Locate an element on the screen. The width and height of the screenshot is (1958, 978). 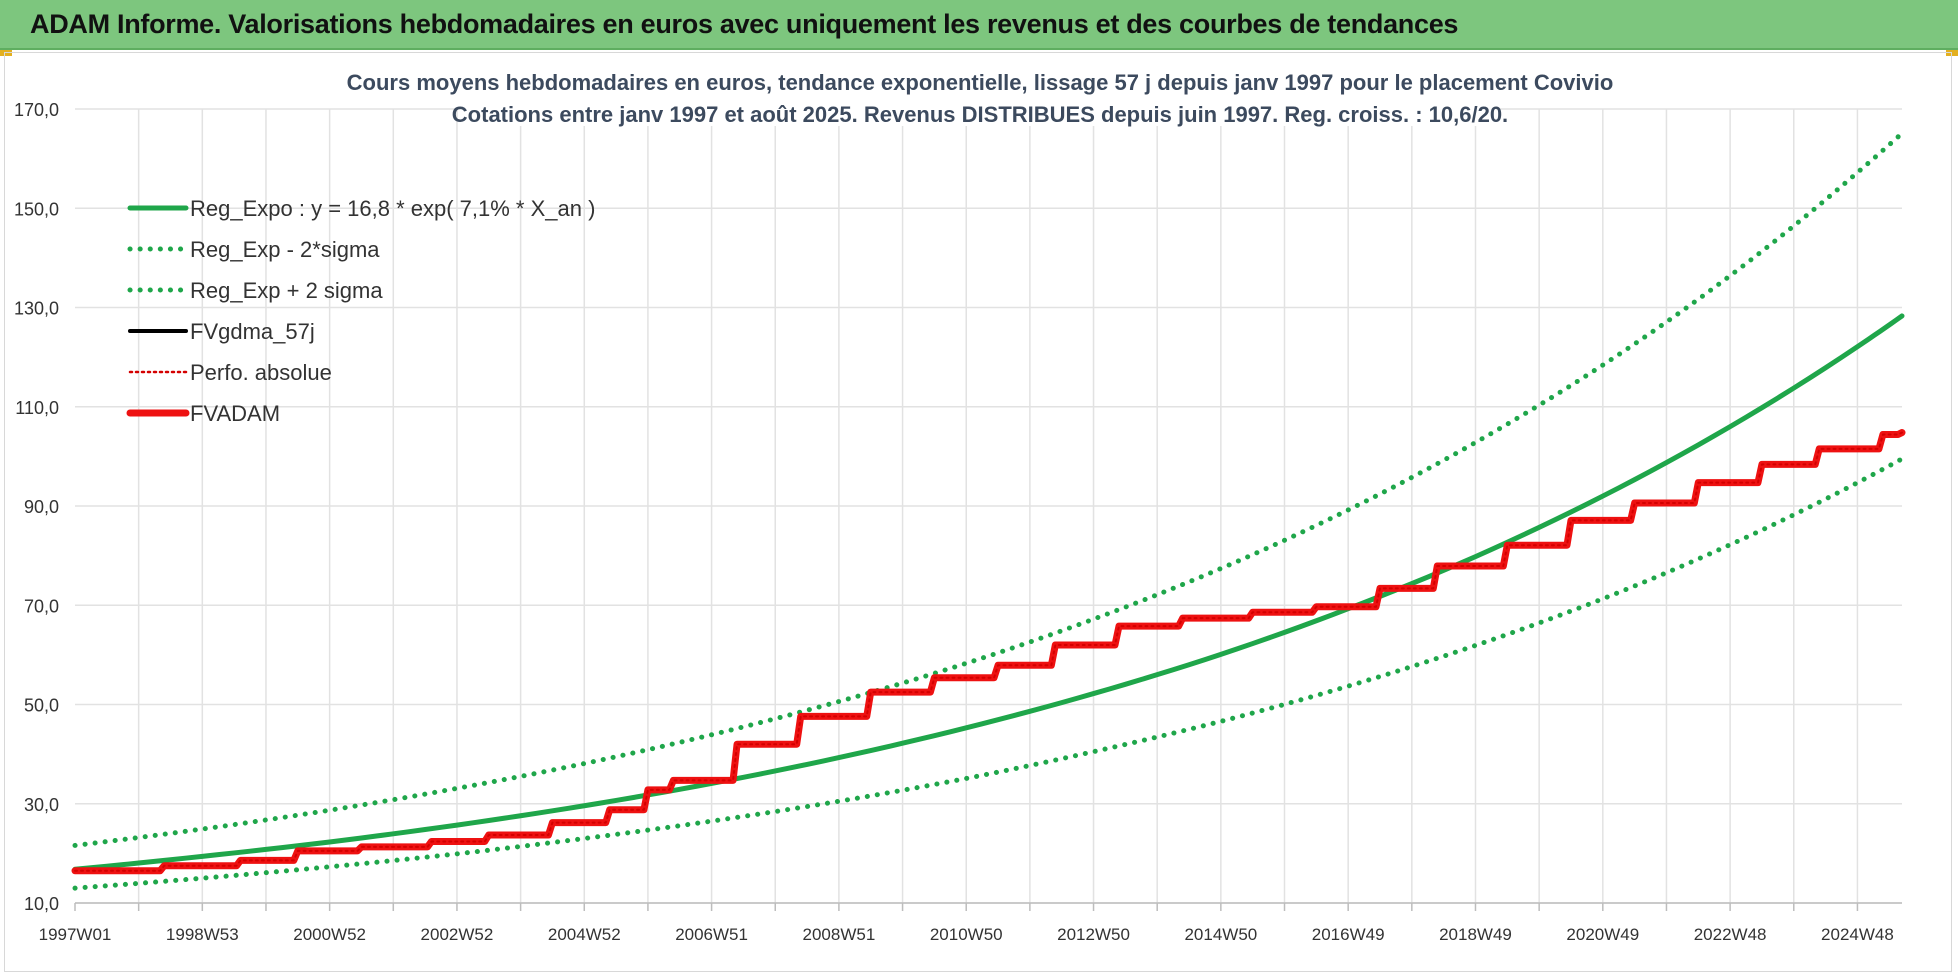
legend-label: Reg_Exp - 2*sigma is located at coordinates (285, 249).